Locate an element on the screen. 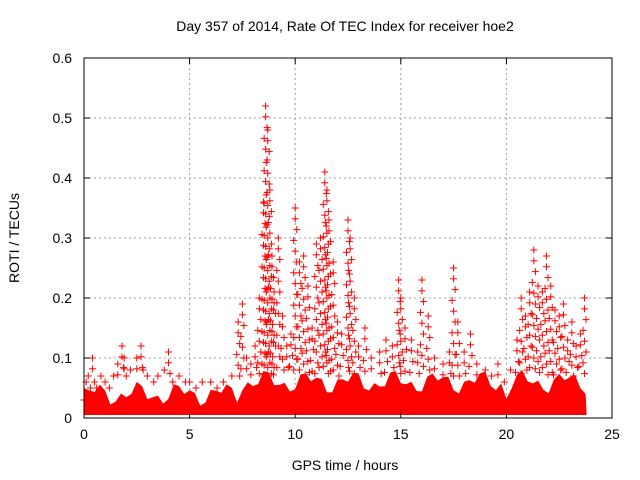 The height and width of the screenshot is (480, 640). dense-point-band is located at coordinates (335, 392).